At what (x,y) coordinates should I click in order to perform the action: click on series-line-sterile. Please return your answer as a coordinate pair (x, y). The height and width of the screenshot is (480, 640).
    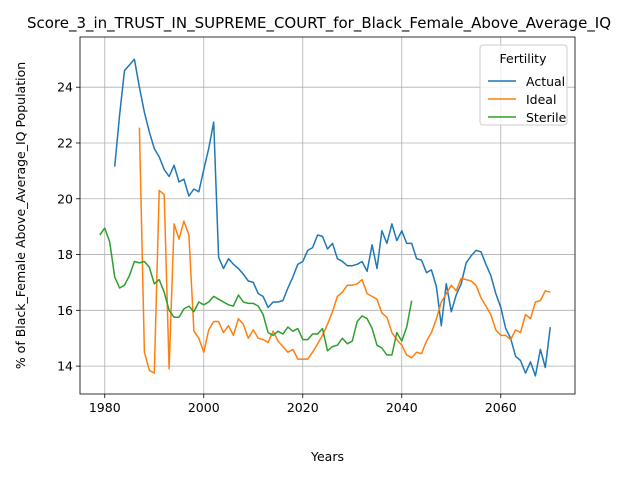
    Looking at the image, I should click on (256, 291).